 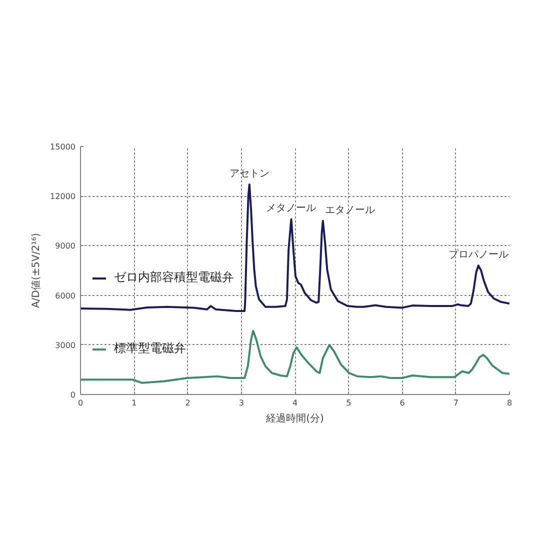 I want to click on x-tick-label: 6, so click(x=402, y=403).